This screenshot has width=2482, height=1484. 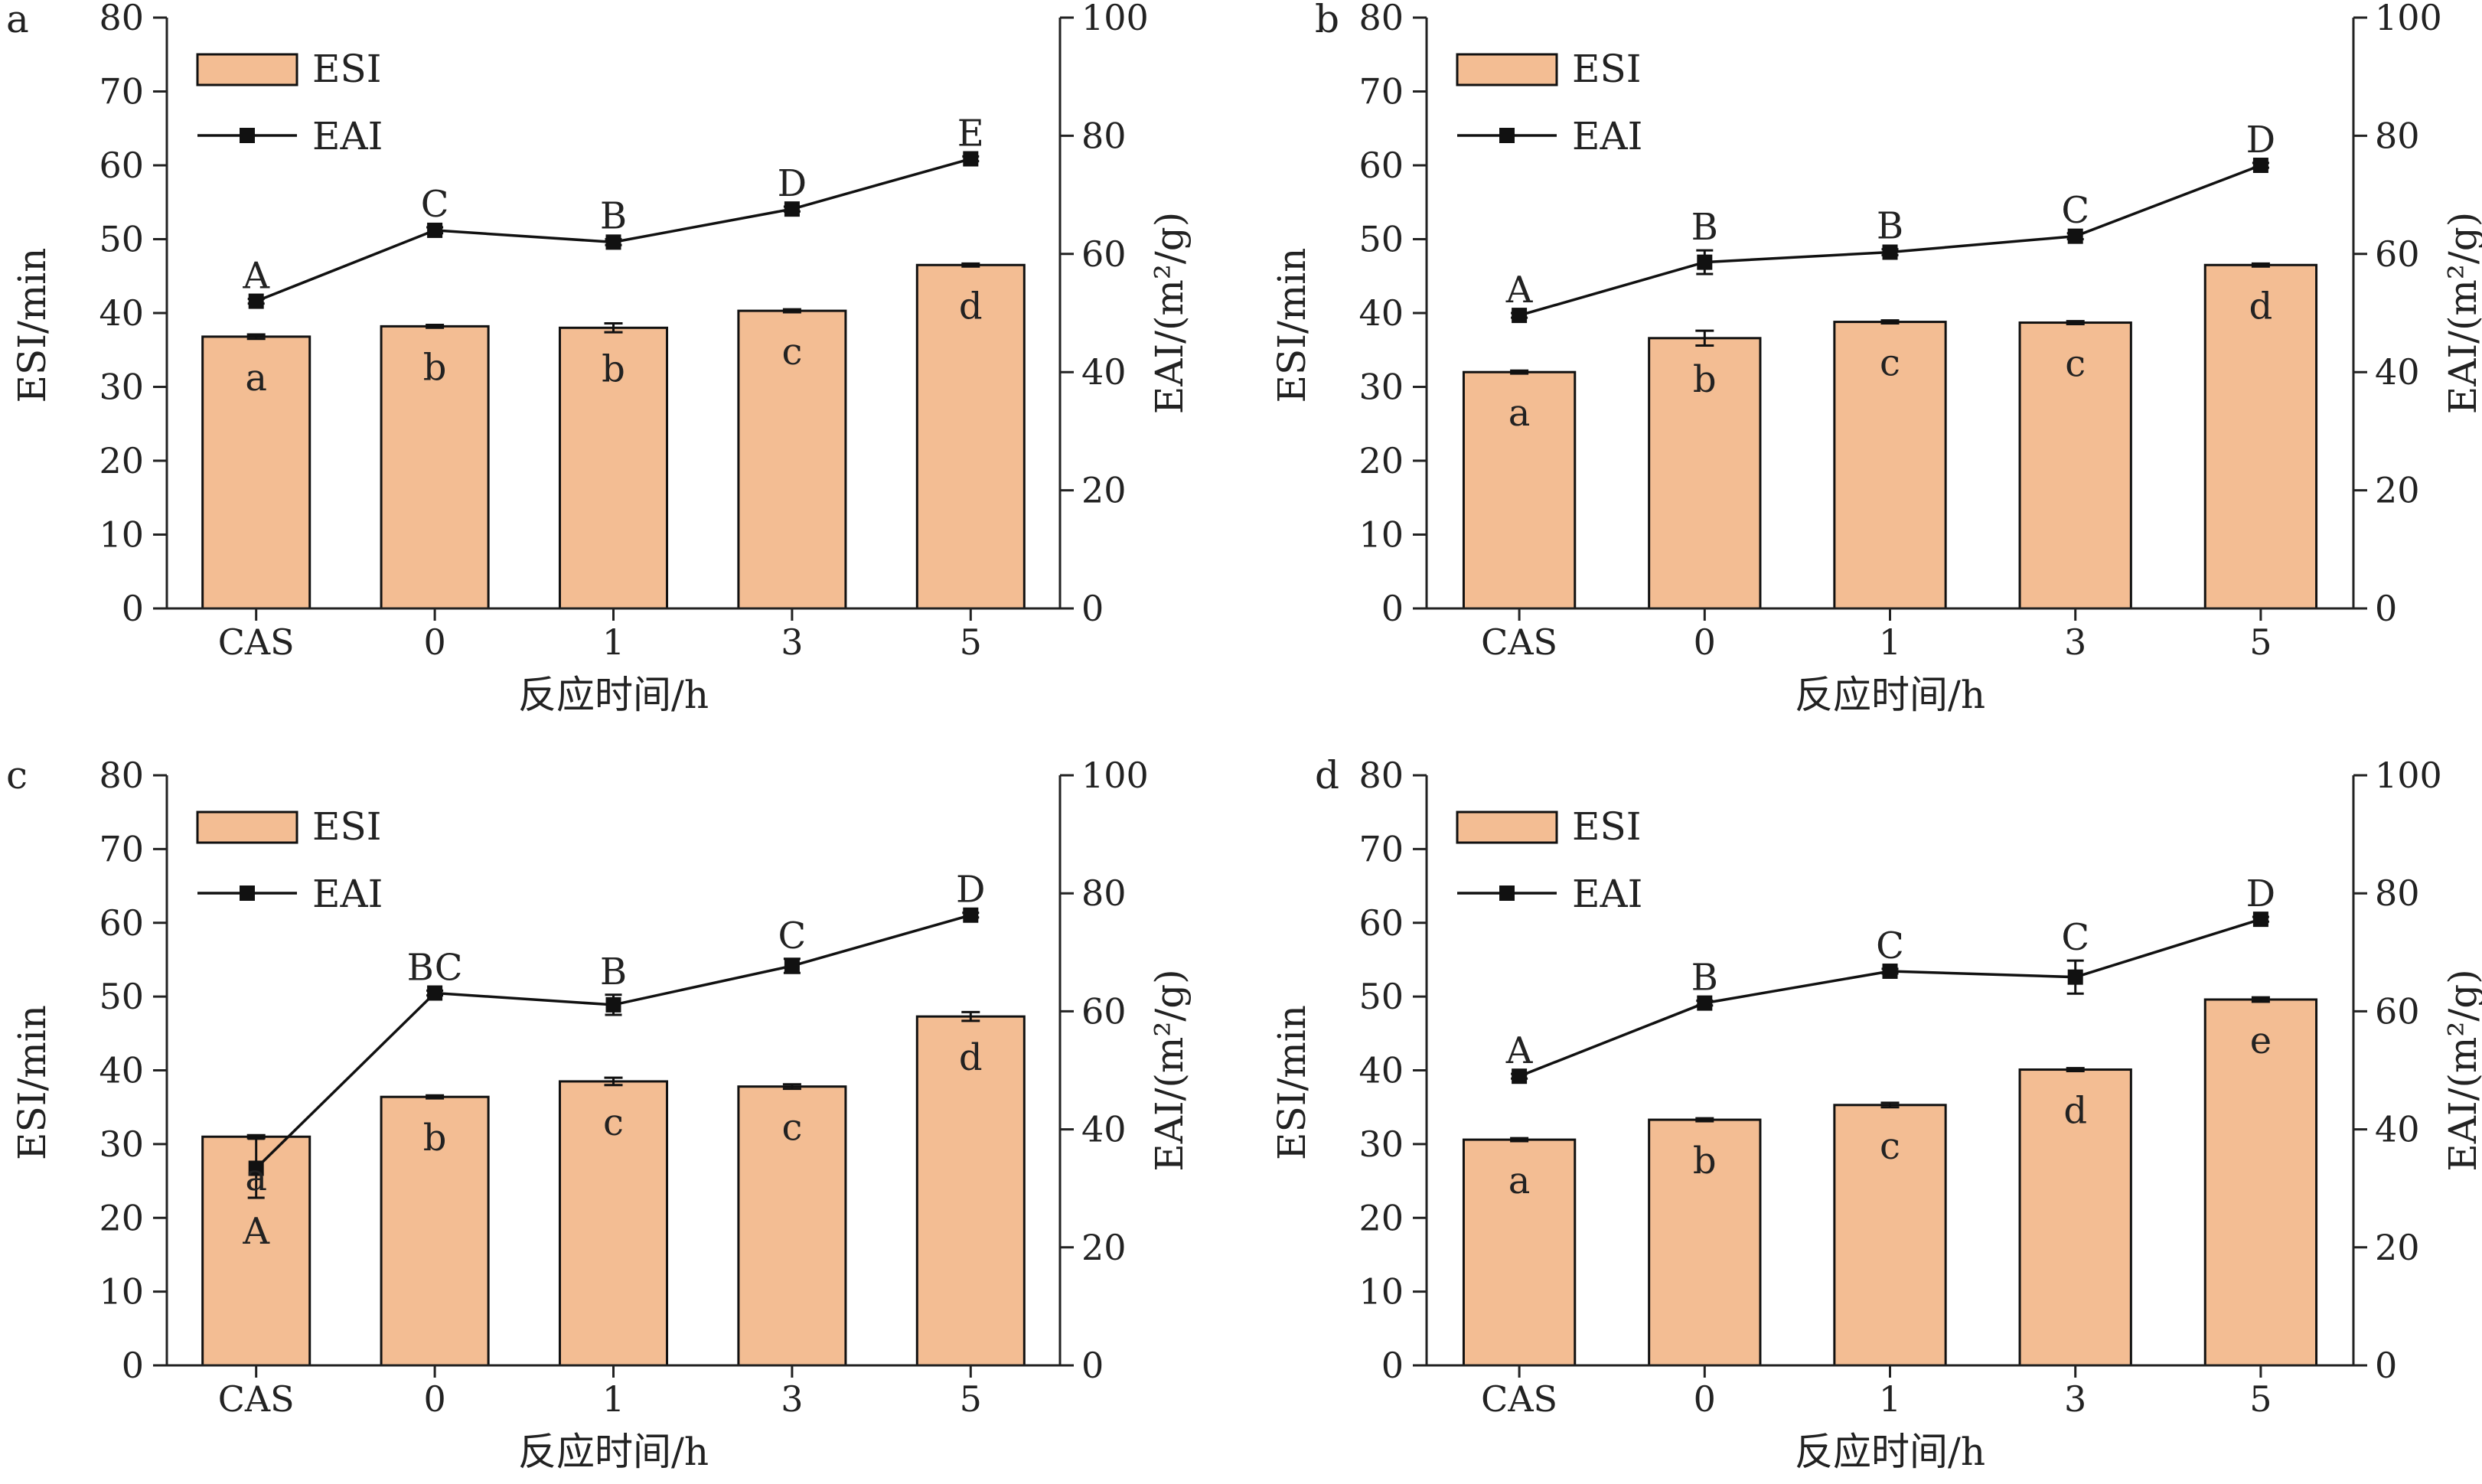 I want to click on eai-significance-label: C, so click(x=2075, y=937).